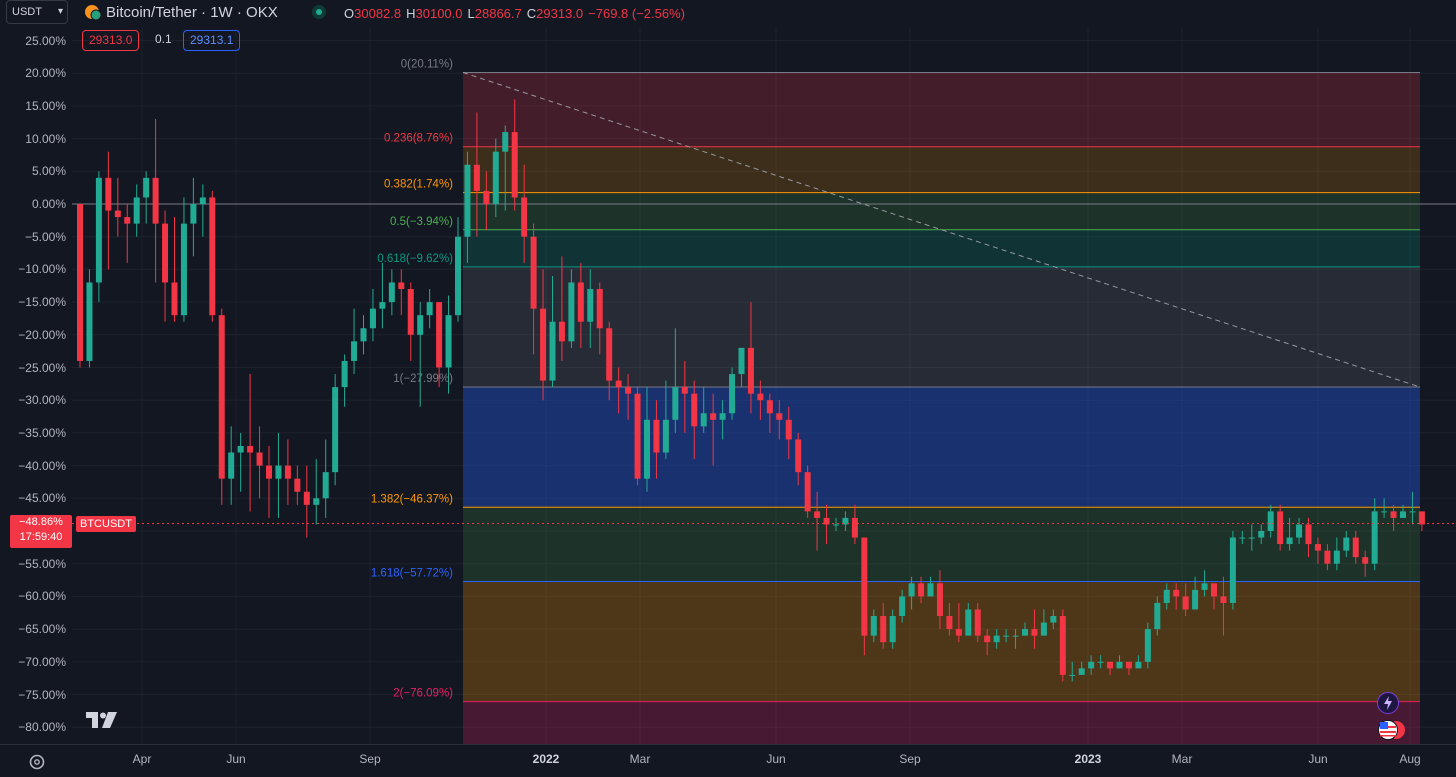 The height and width of the screenshot is (777, 1456). I want to click on fib-level-label: 0(20.11%), so click(427, 64).